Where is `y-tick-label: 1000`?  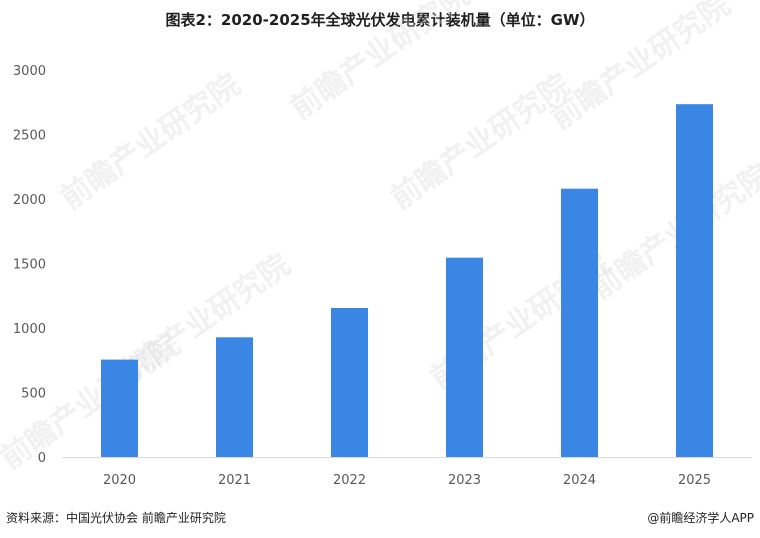 y-tick-label: 1000 is located at coordinates (29, 329).